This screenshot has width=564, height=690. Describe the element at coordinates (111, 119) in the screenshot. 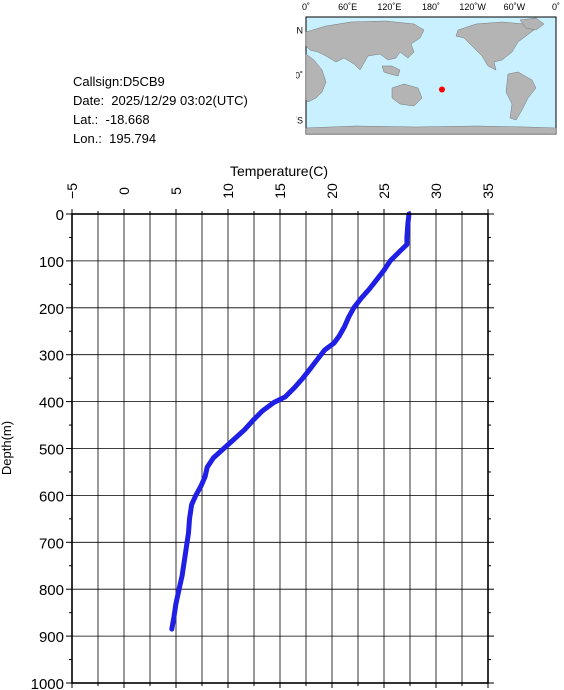

I see `lat-text: Lat.: -18.668` at that location.